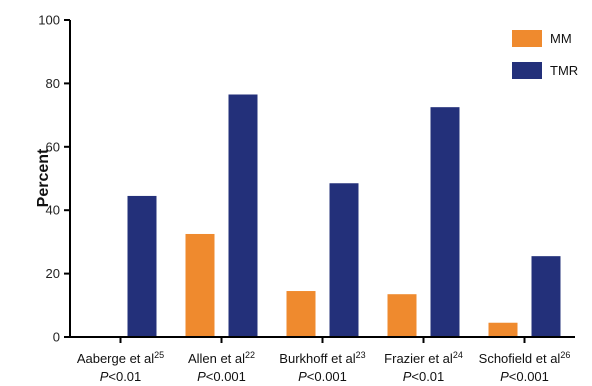 The height and width of the screenshot is (386, 592). Describe the element at coordinates (527, 38) in the screenshot. I see `legend-swatch-mm` at that location.